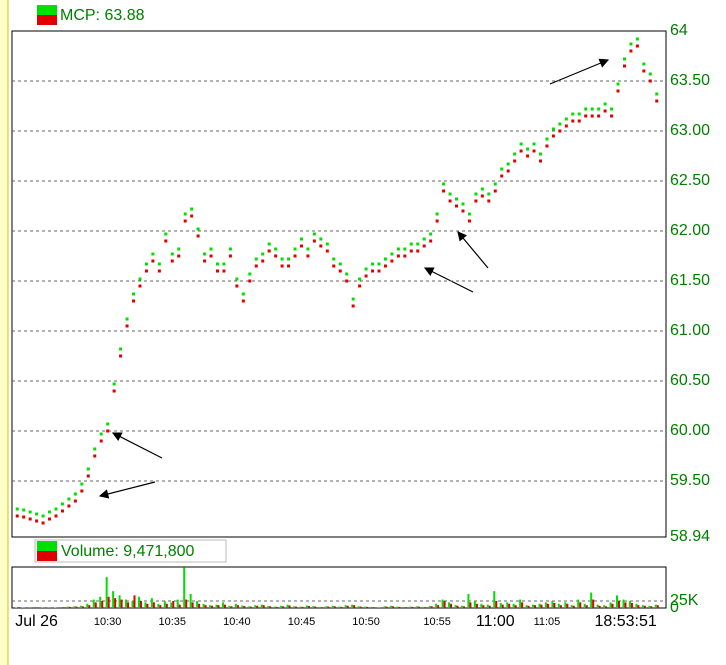  Describe the element at coordinates (102, 15) in the screenshot. I see `legend-label: MCP: 63.88` at that location.